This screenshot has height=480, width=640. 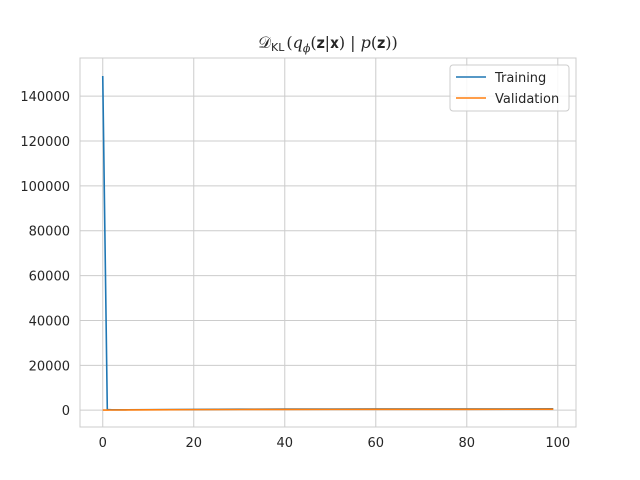 What do you see at coordinates (45, 142) in the screenshot?
I see `y-tick-label: 120000` at bounding box center [45, 142].